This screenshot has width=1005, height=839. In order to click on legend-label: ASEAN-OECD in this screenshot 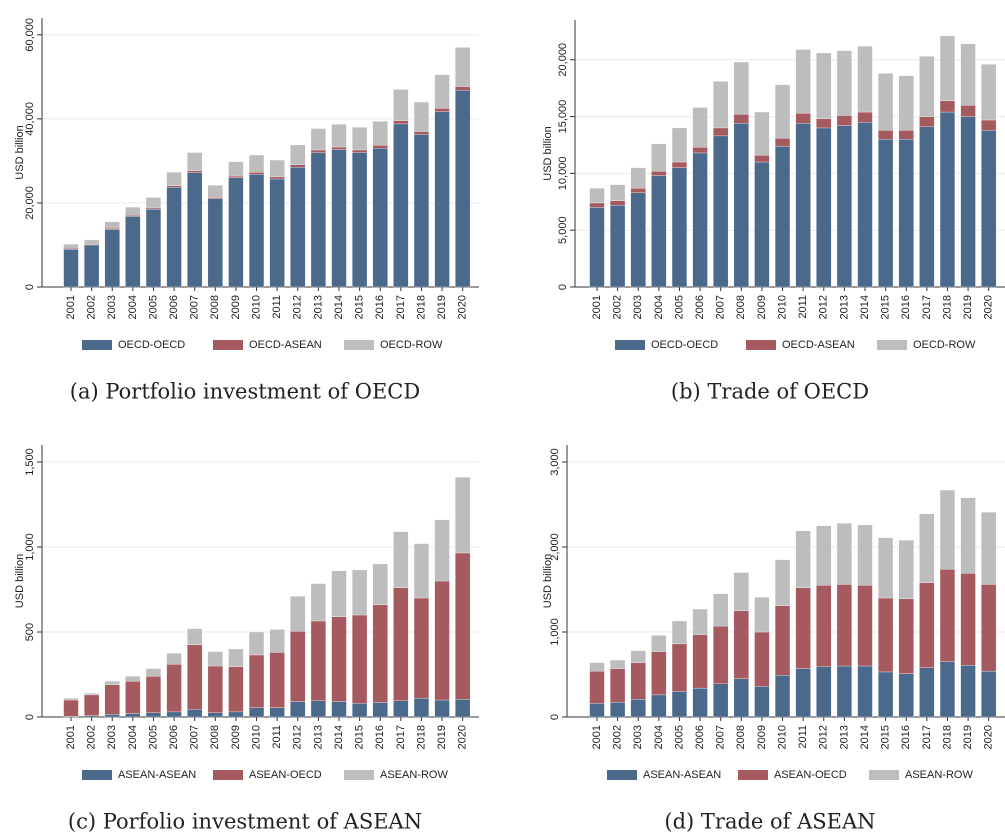, I will do `click(810, 775)`.